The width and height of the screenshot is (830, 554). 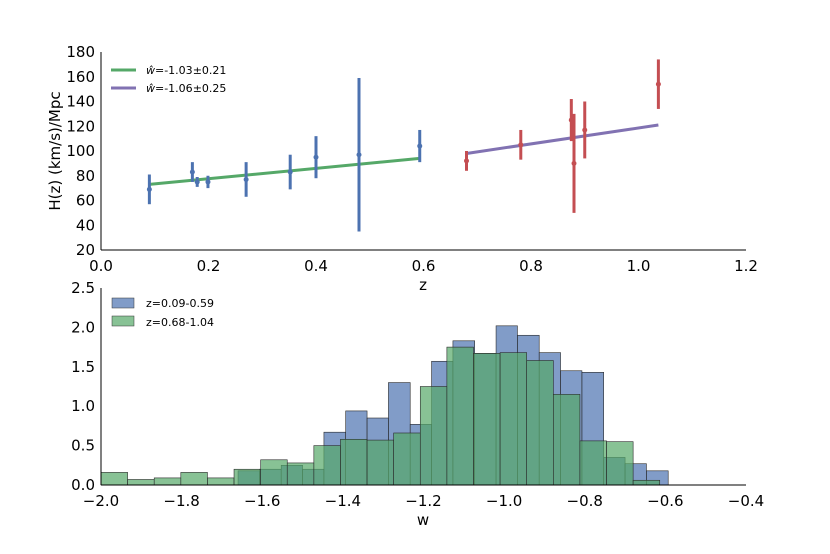 What do you see at coordinates (180, 303) in the screenshot?
I see `legend-label-blue: z=0.09-0.59` at bounding box center [180, 303].